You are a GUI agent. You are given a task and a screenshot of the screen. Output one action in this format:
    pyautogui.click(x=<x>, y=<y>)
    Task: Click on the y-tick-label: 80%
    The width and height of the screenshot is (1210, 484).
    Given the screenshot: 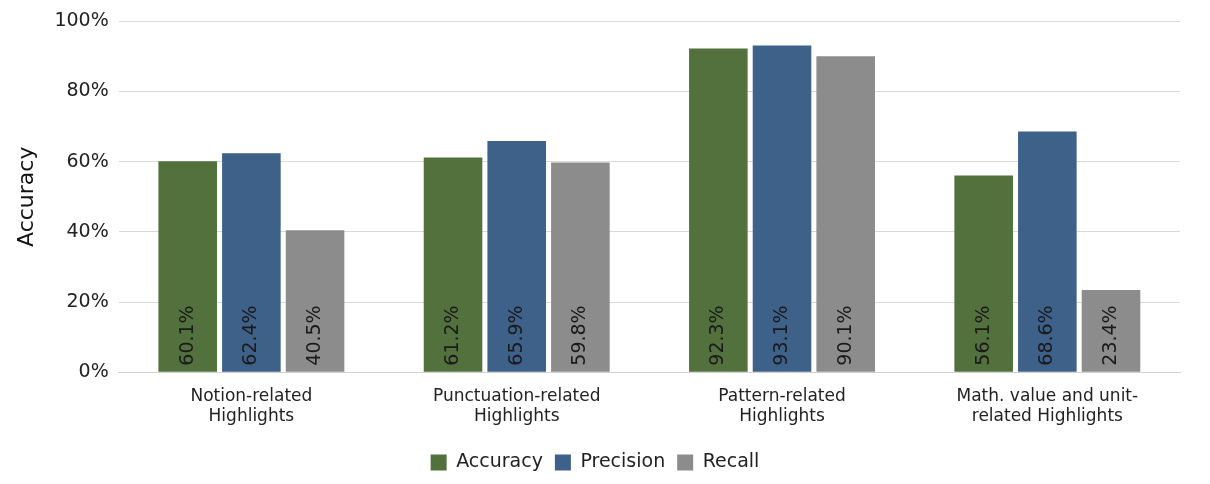 What is the action you would take?
    pyautogui.click(x=87, y=89)
    